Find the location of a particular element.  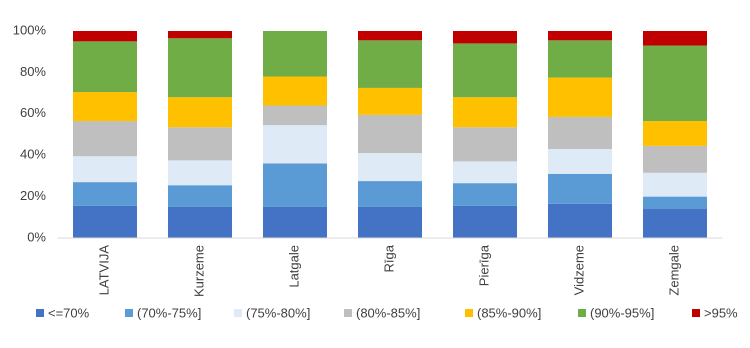

legend-label: (80%-85%] is located at coordinates (388, 312).